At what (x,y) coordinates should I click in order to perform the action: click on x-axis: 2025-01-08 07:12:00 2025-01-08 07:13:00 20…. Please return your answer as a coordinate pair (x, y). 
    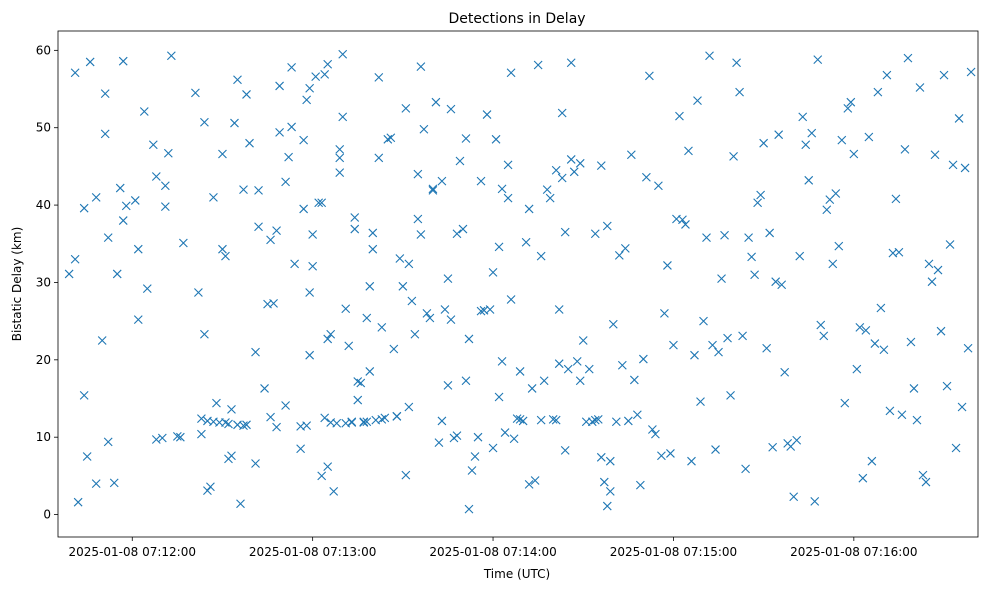
    Looking at the image, I should click on (493, 548).